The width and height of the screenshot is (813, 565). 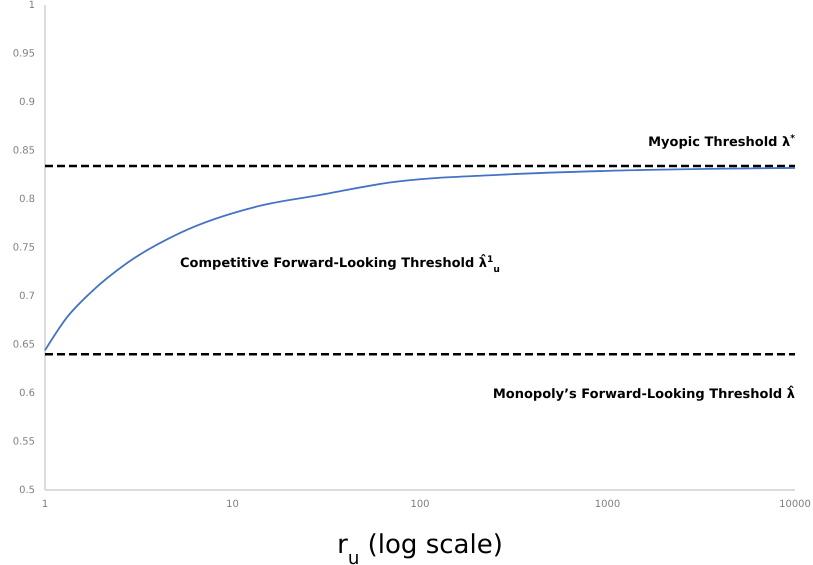 I want to click on y-tick-label: 0.5, so click(x=27, y=490).